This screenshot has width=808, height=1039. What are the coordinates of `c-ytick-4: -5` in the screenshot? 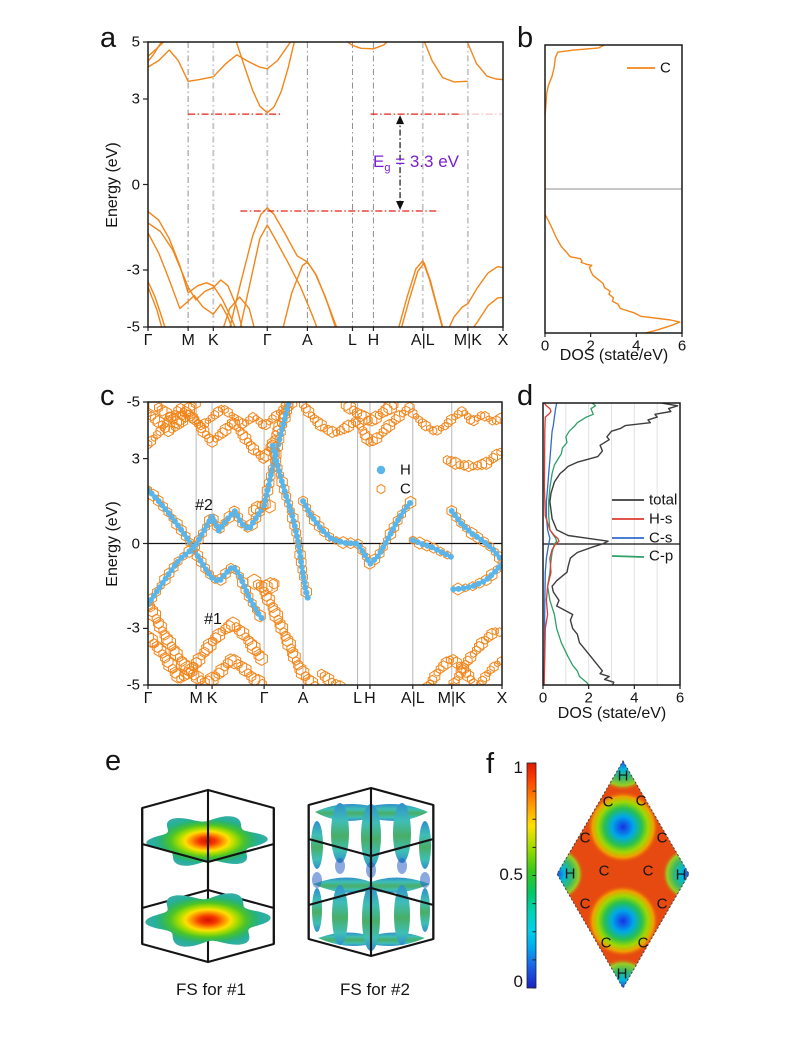 It's located at (133, 685).